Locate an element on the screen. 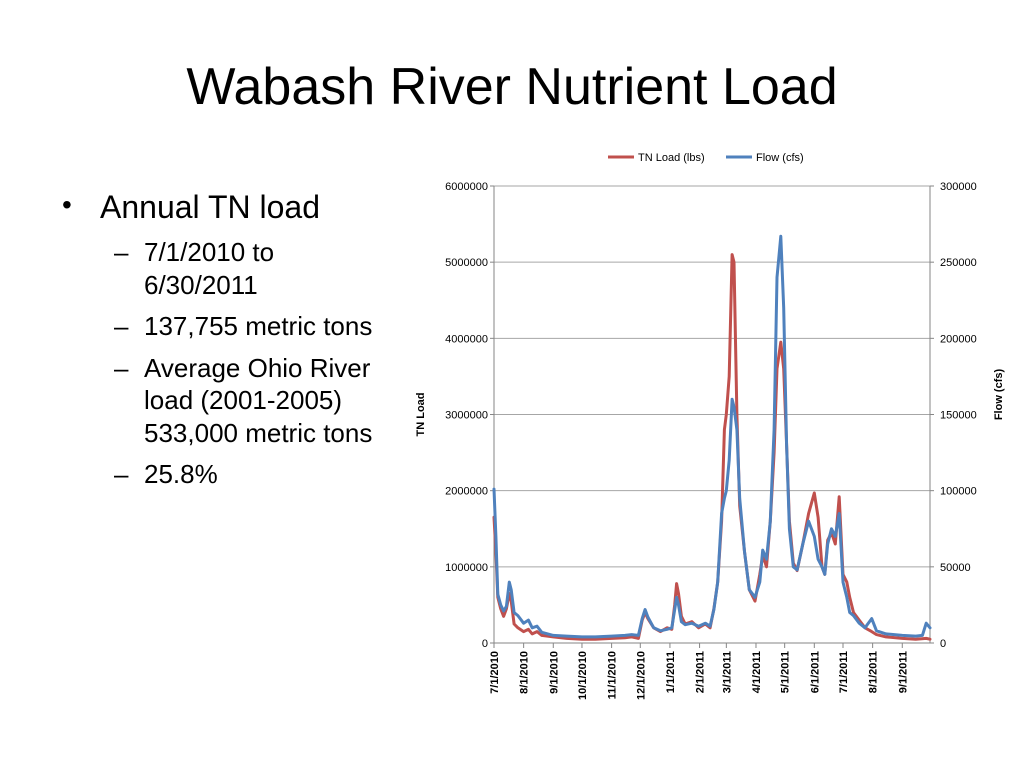  sub-bullet-item: – 7/1/2010 to 6/30/2011 is located at coordinates (253, 268).